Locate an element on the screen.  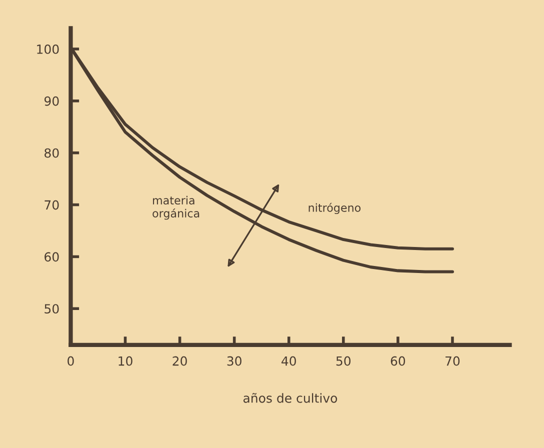
y-tick-label: 90 is located at coordinates (51, 101).